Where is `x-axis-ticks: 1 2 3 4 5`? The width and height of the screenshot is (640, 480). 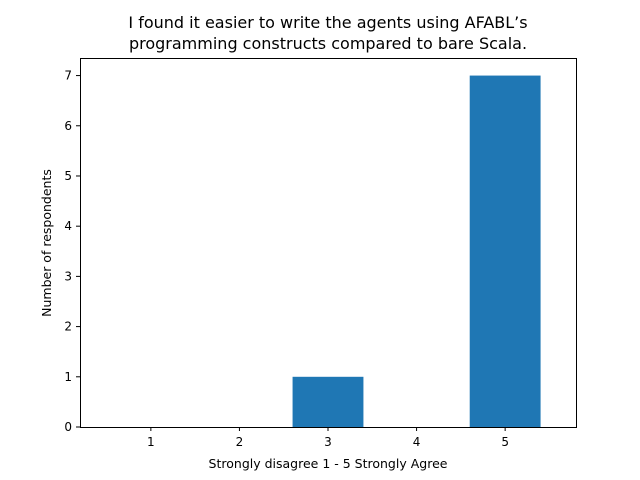 x-axis-ticks: 1 2 3 4 5 is located at coordinates (328, 438).